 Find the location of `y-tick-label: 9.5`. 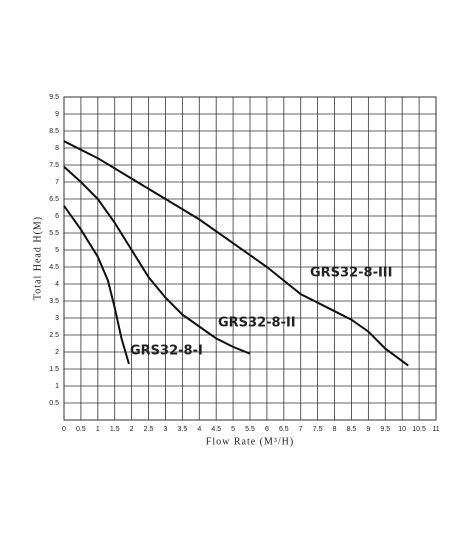

y-tick-label: 9.5 is located at coordinates (54, 97).